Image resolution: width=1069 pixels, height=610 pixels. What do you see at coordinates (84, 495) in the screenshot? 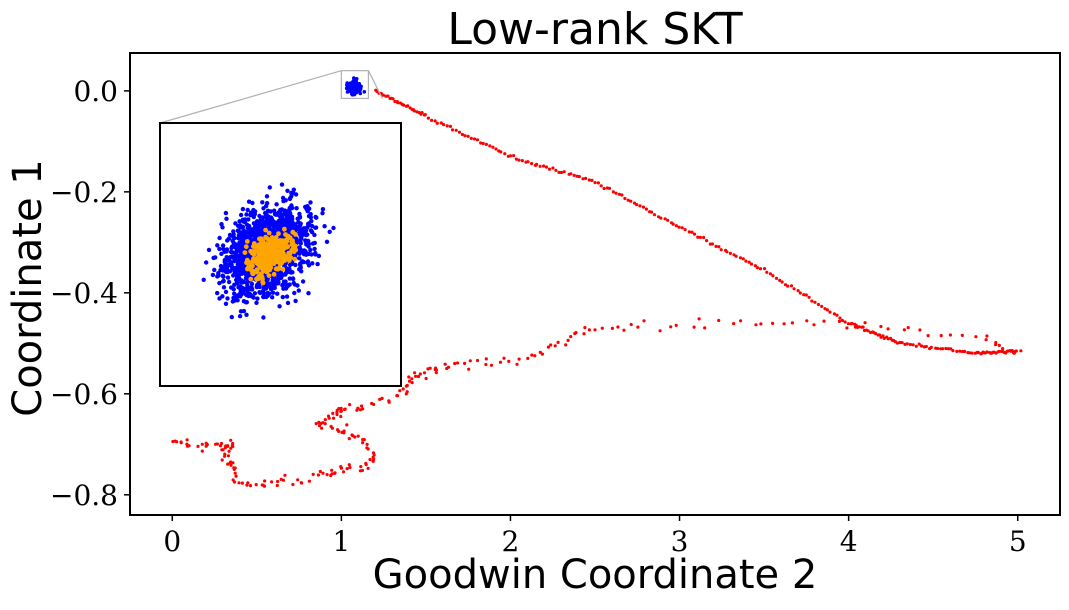
I see `y-tick-label: −0.8` at bounding box center [84, 495].